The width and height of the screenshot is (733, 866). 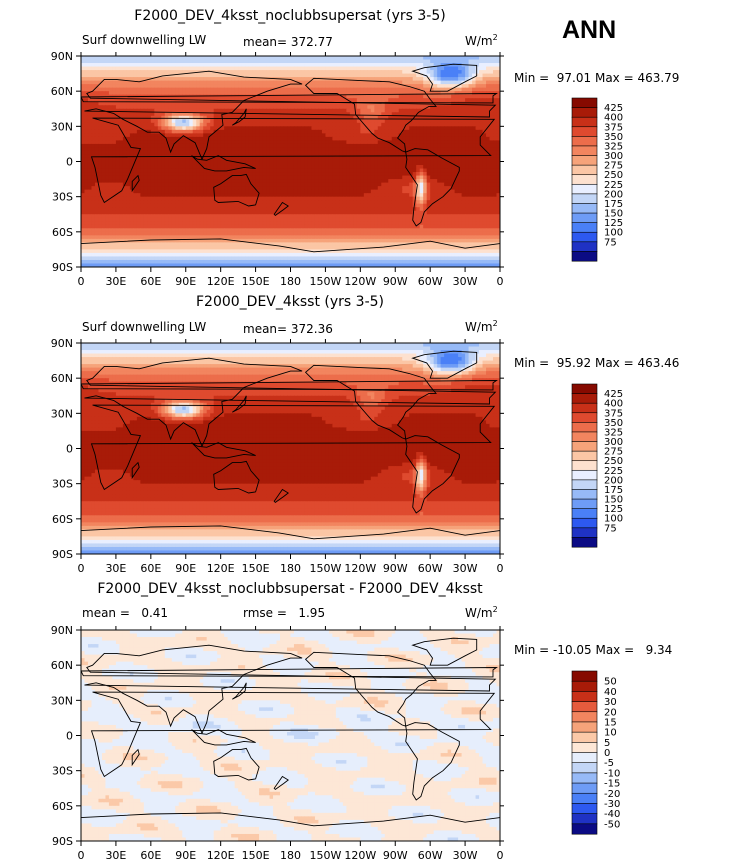 I want to click on panel-2-coastlines, so click(x=290, y=452).